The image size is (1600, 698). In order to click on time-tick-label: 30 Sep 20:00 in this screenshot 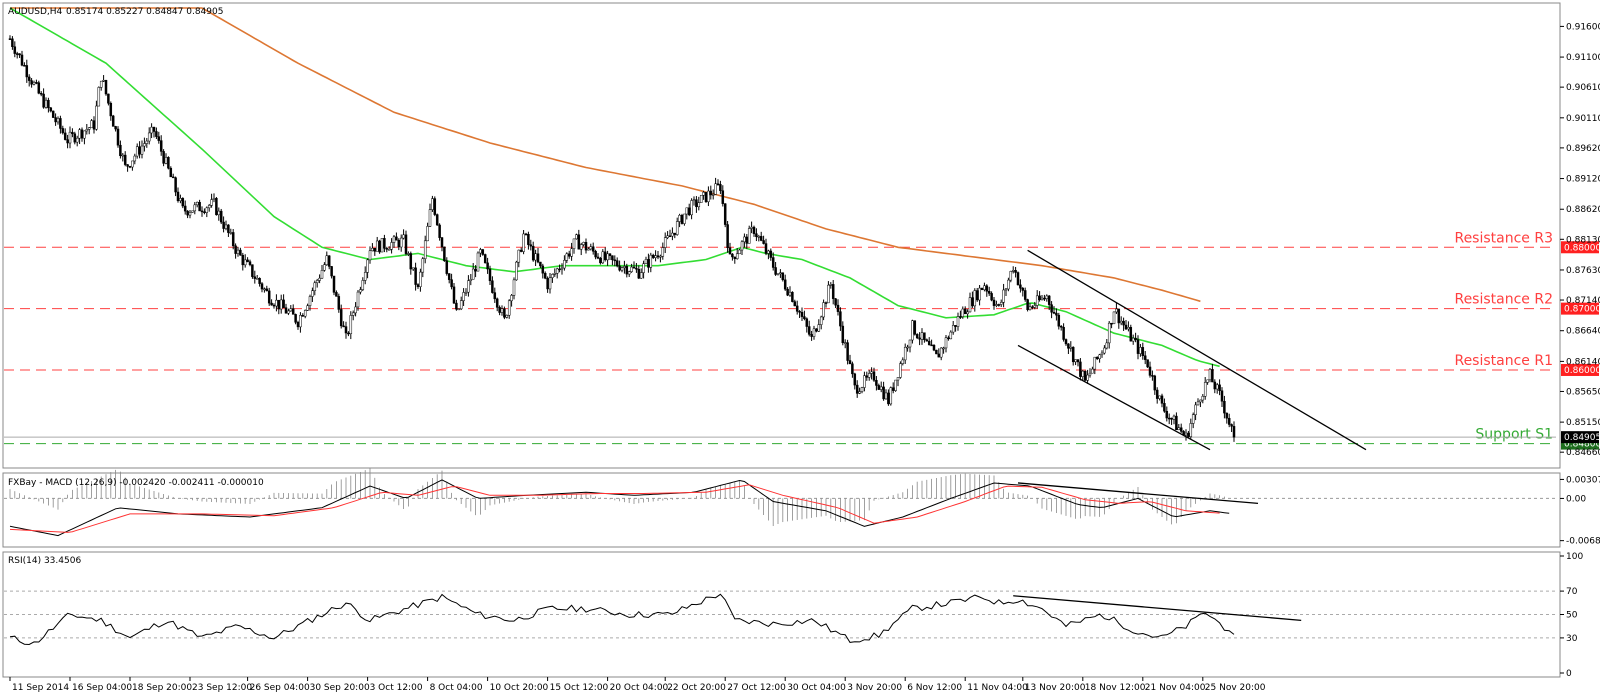, I will do `click(340, 688)`.